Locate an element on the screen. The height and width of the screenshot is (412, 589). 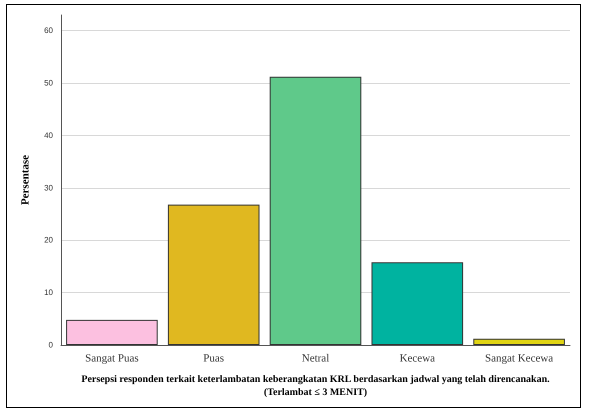
x-axis-title: Persepsi responden terkait keterlambatan keberangkatan KRL berdasarkan jadwal yang telah direncanakan. (Terlambat ≤ 3 MENIT) is located at coordinates (315, 386).